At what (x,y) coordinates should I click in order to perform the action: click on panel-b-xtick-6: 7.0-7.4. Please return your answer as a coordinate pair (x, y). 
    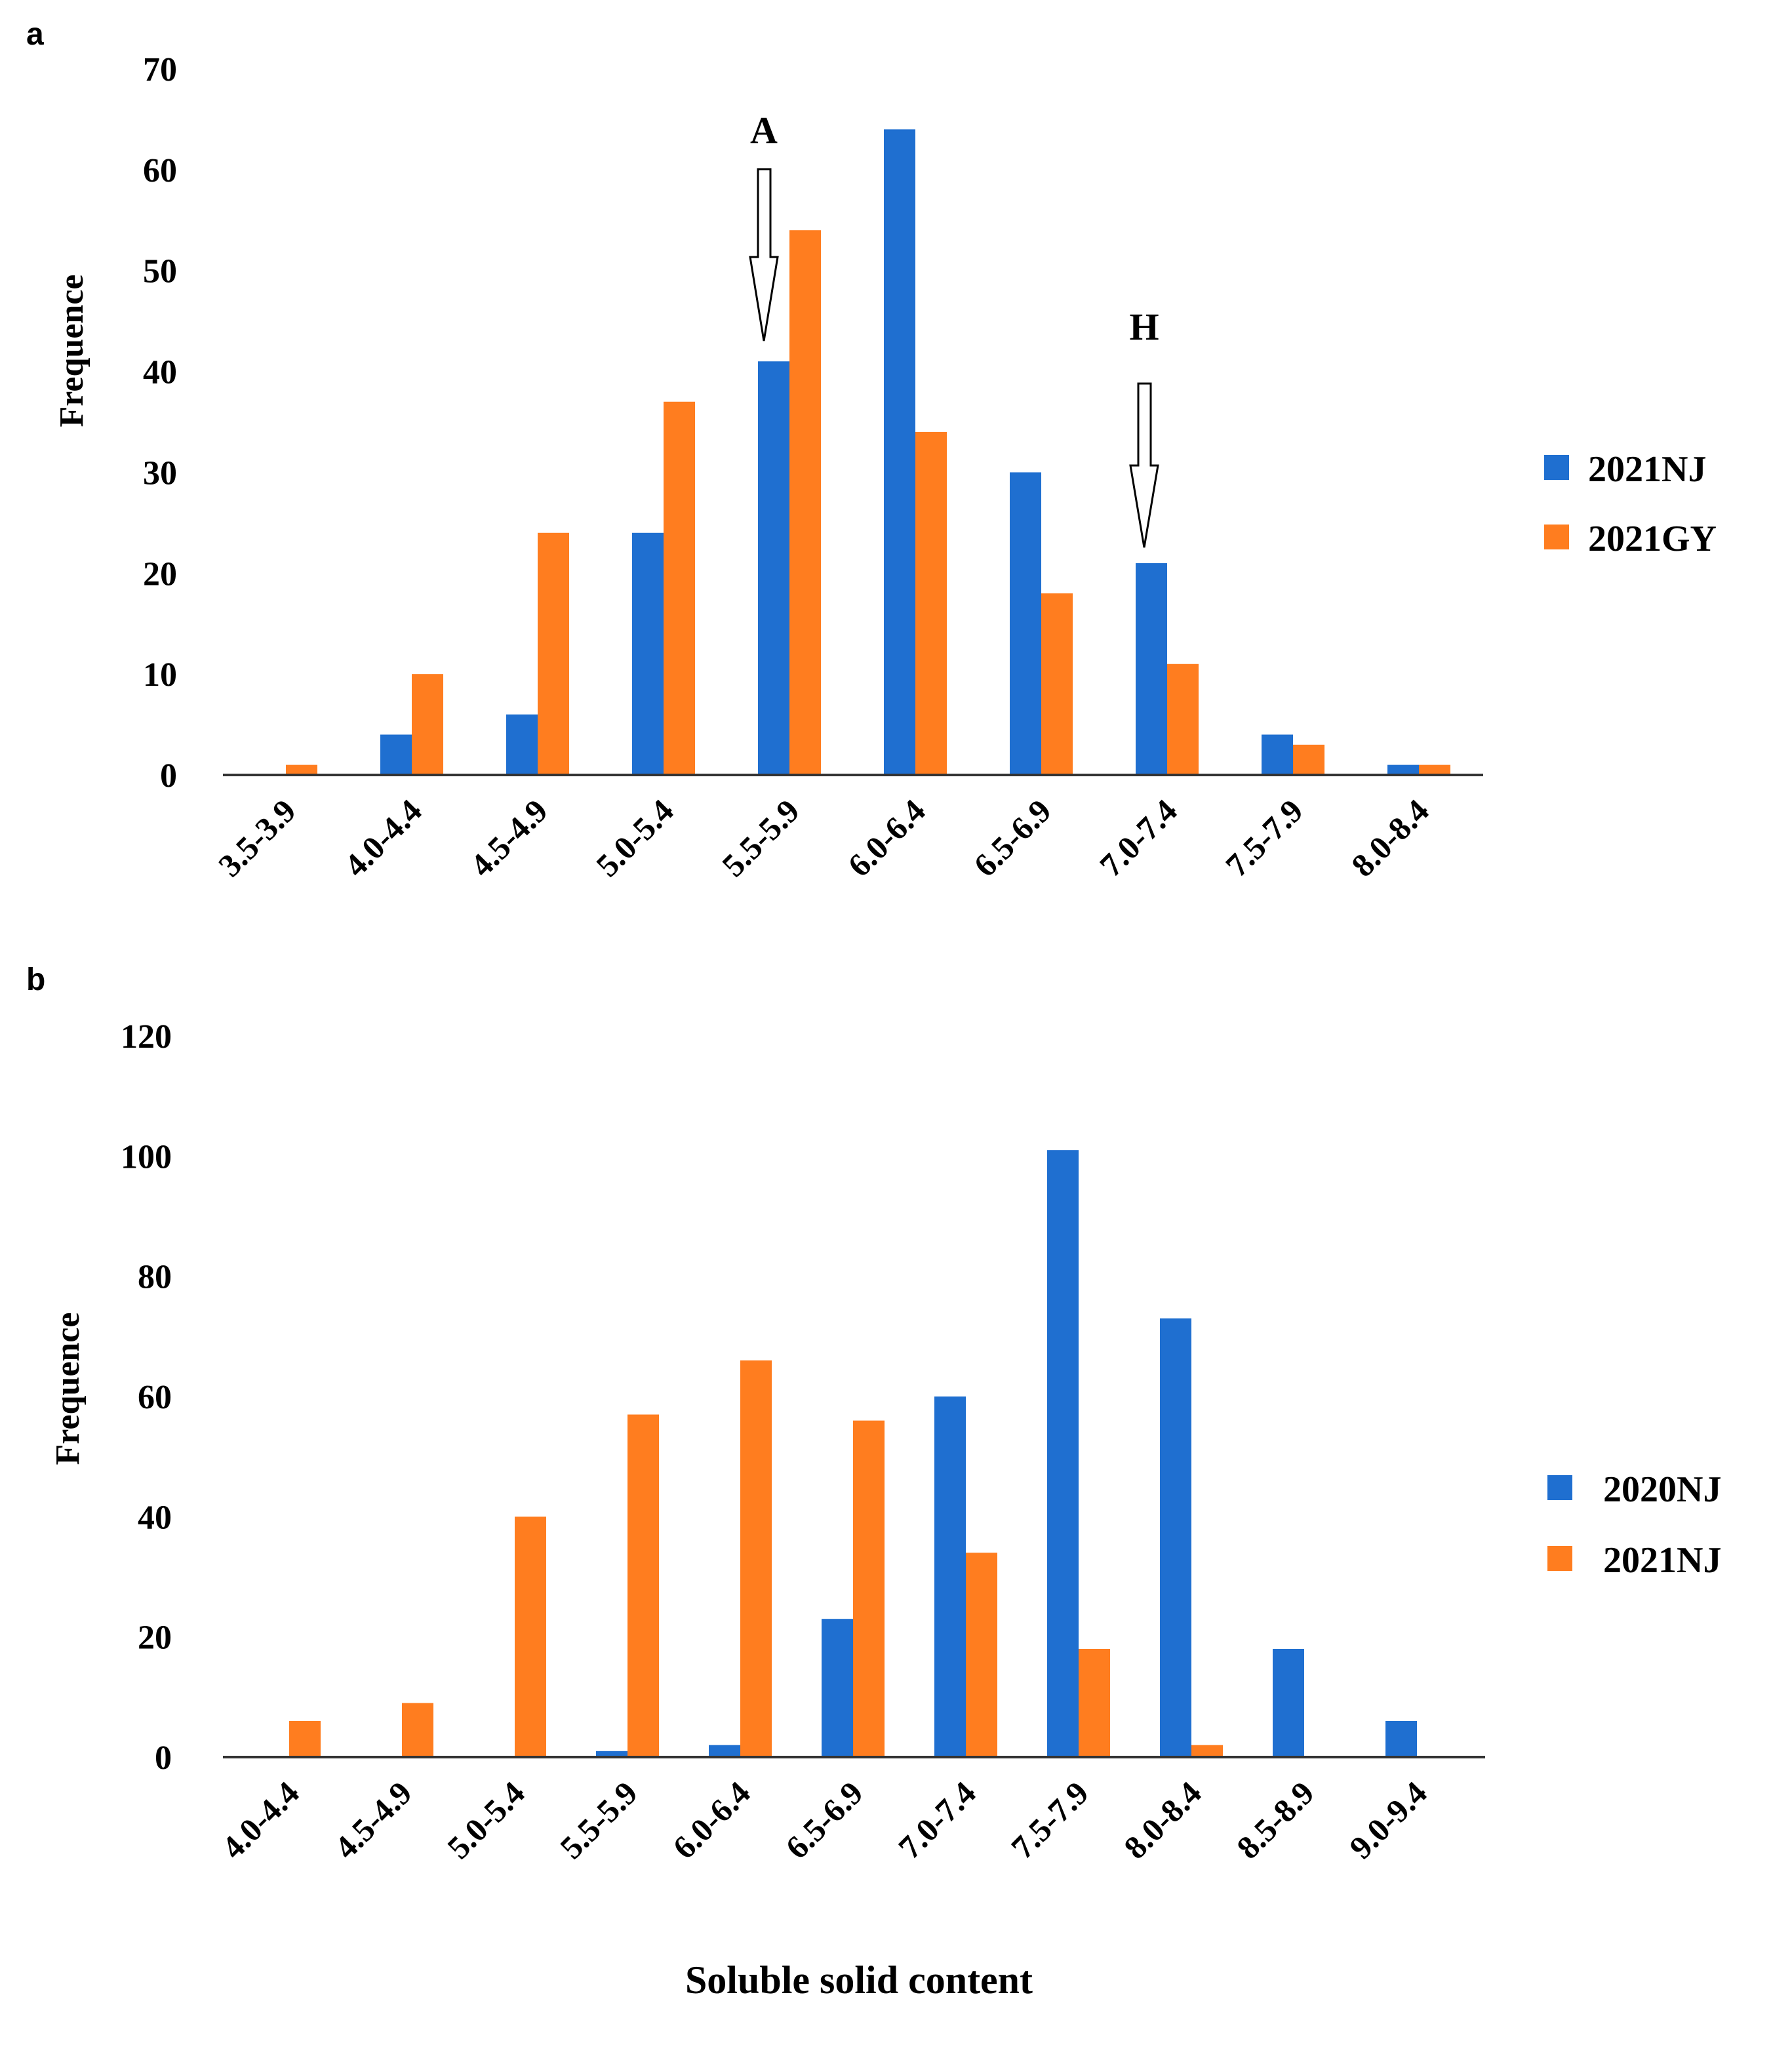
    Looking at the image, I should click on (937, 1820).